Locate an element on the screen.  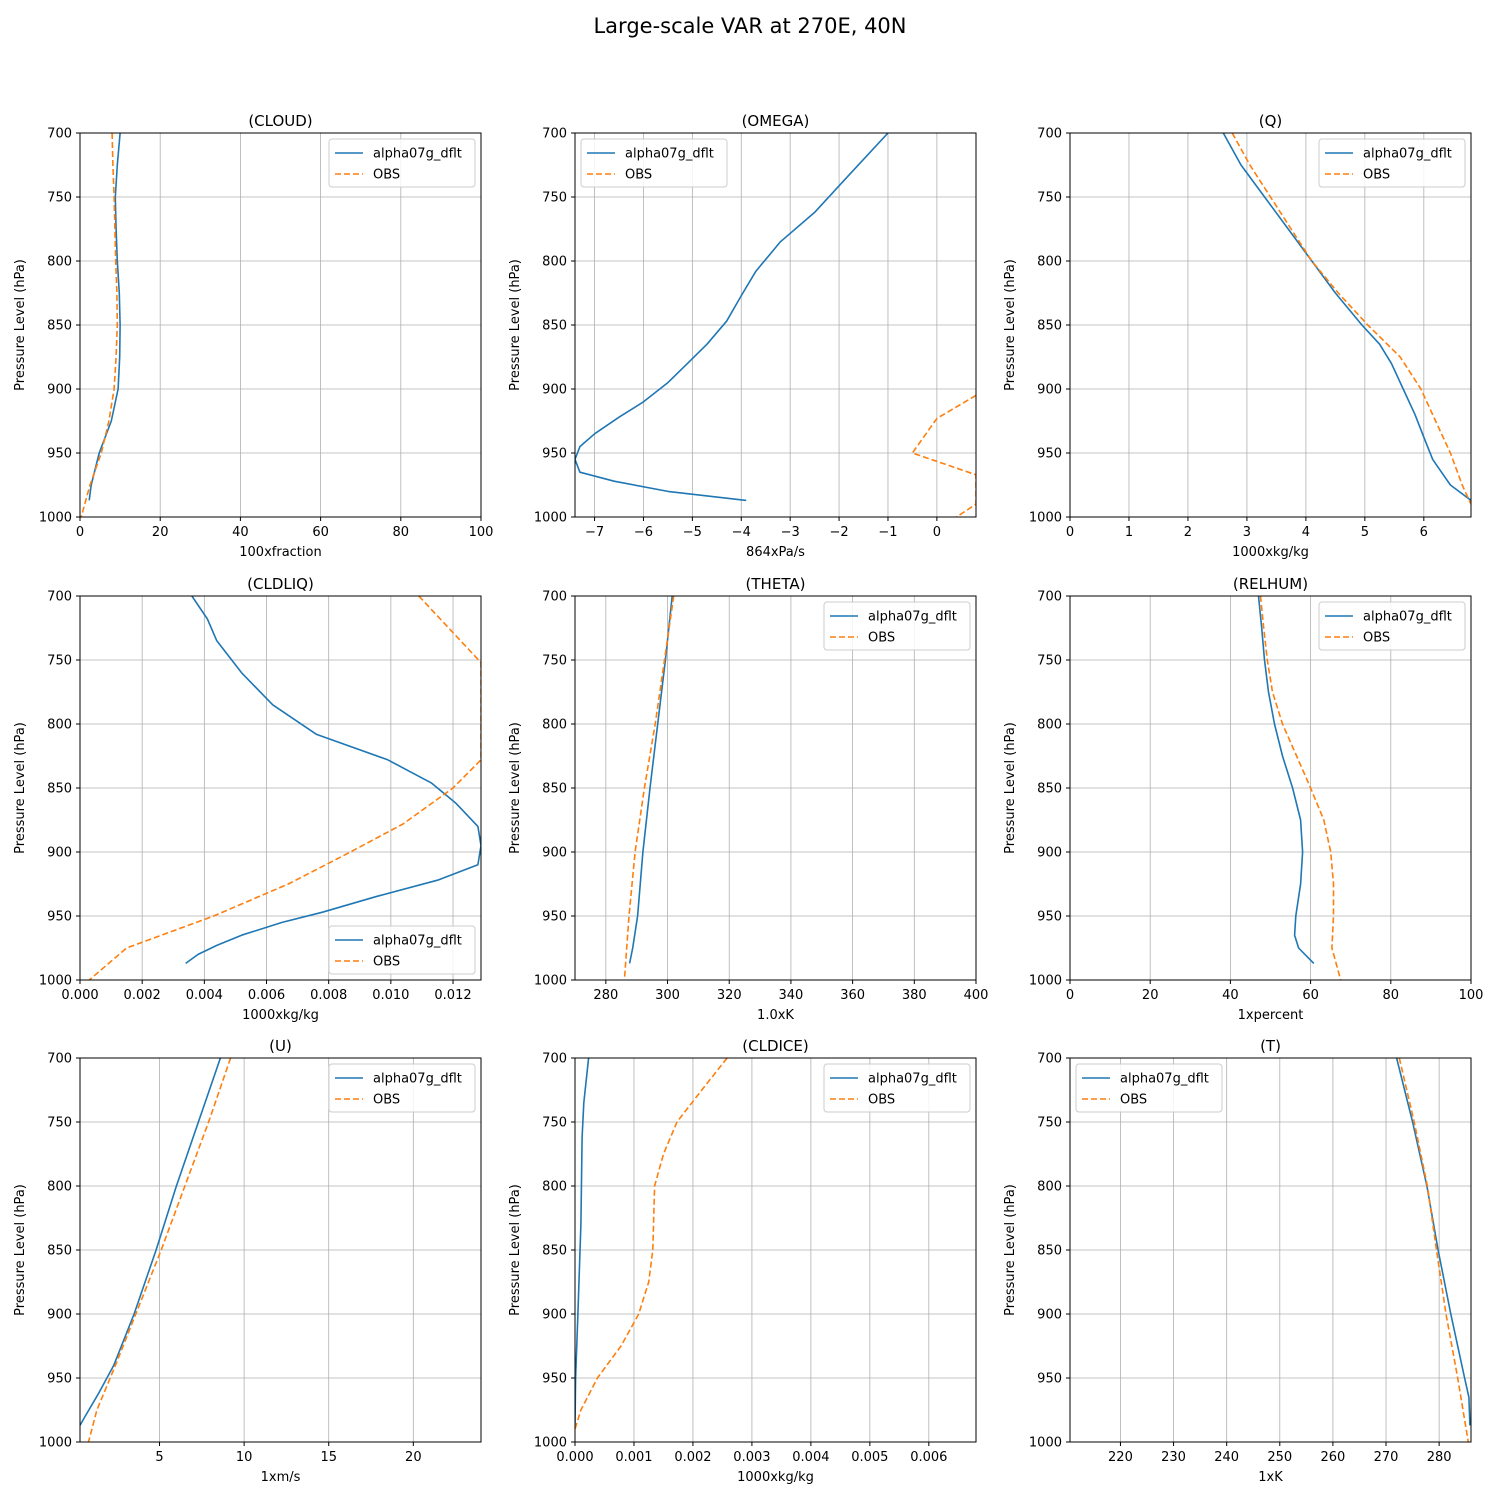
x-tick-label: 0.000 is located at coordinates (79, 995).